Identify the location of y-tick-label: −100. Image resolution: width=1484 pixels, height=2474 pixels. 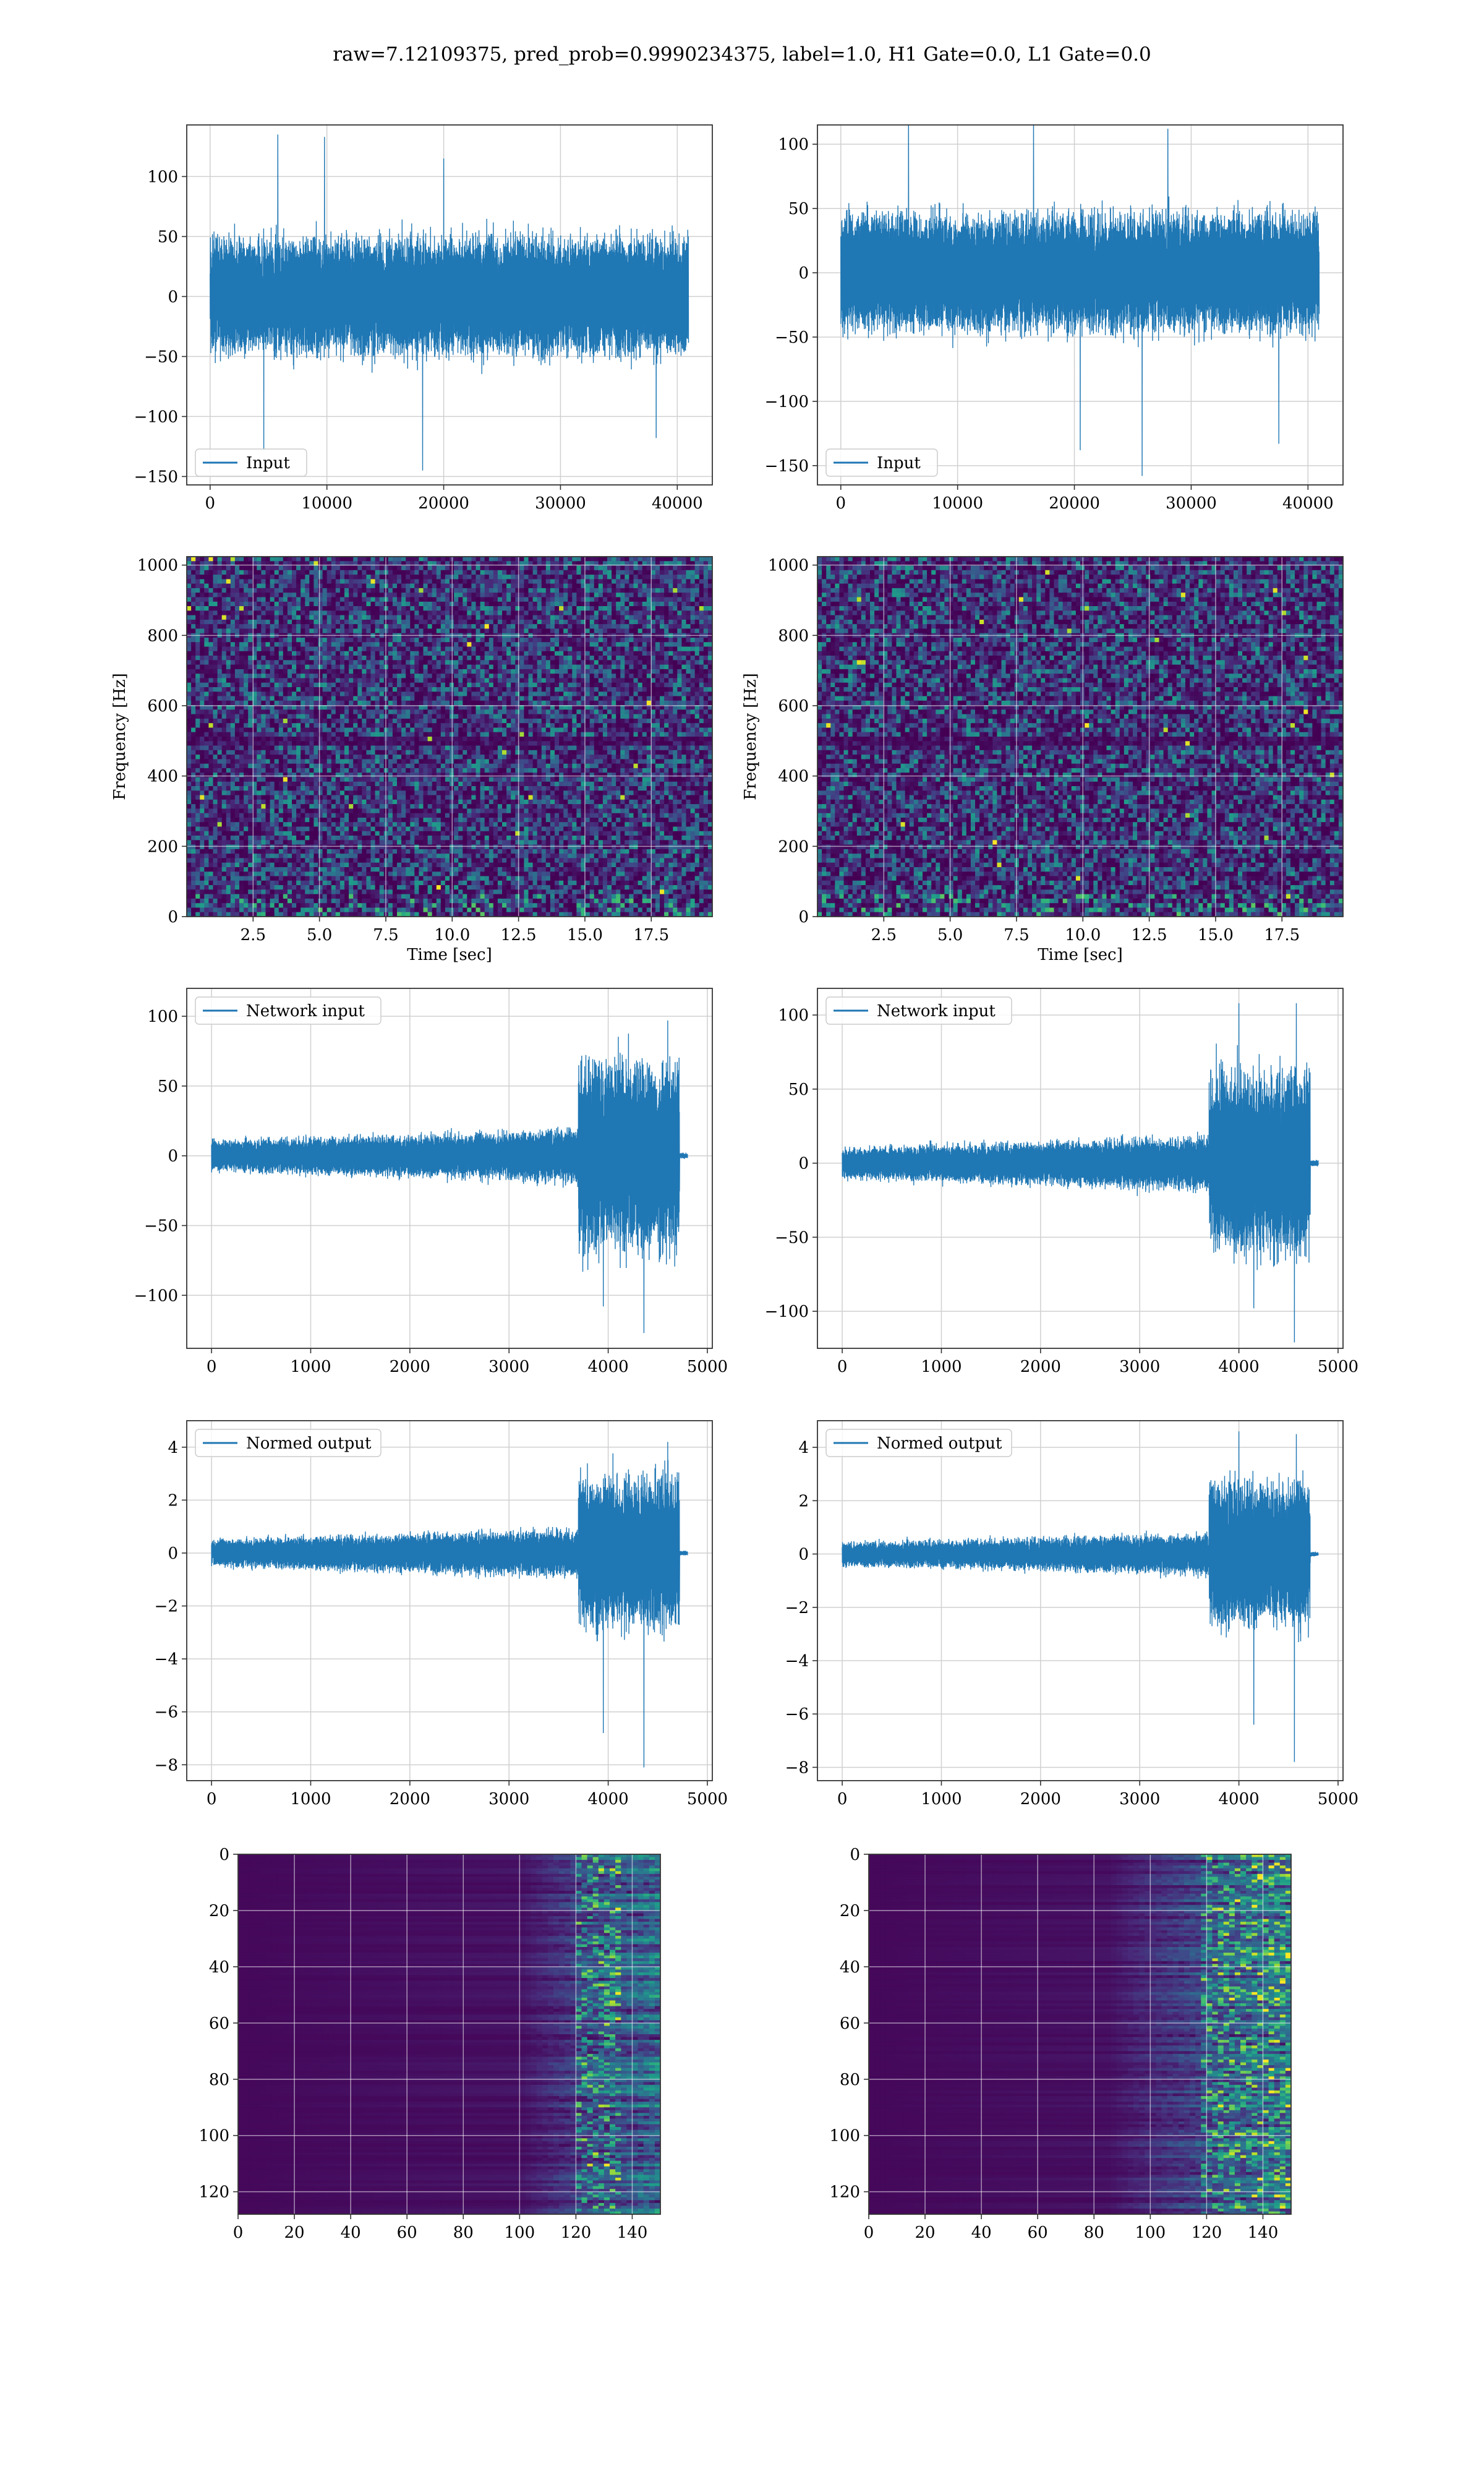
(787, 402).